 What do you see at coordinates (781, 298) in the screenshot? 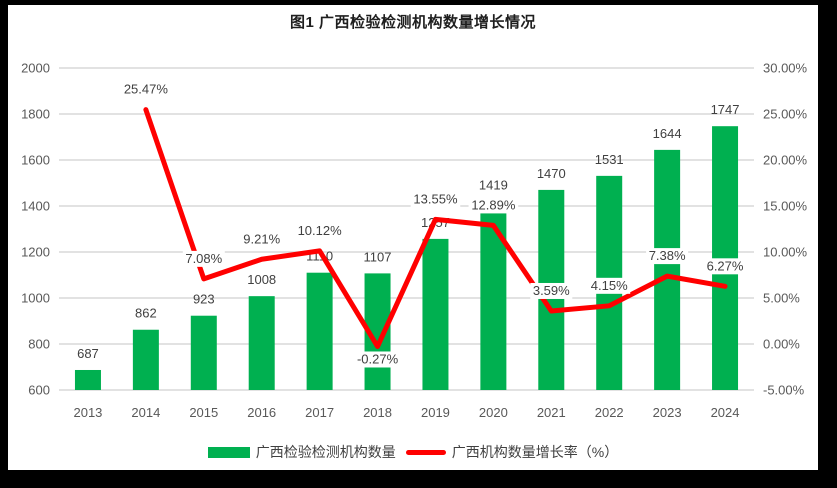
I see `right-axis-tick-label: 5.00%` at bounding box center [781, 298].